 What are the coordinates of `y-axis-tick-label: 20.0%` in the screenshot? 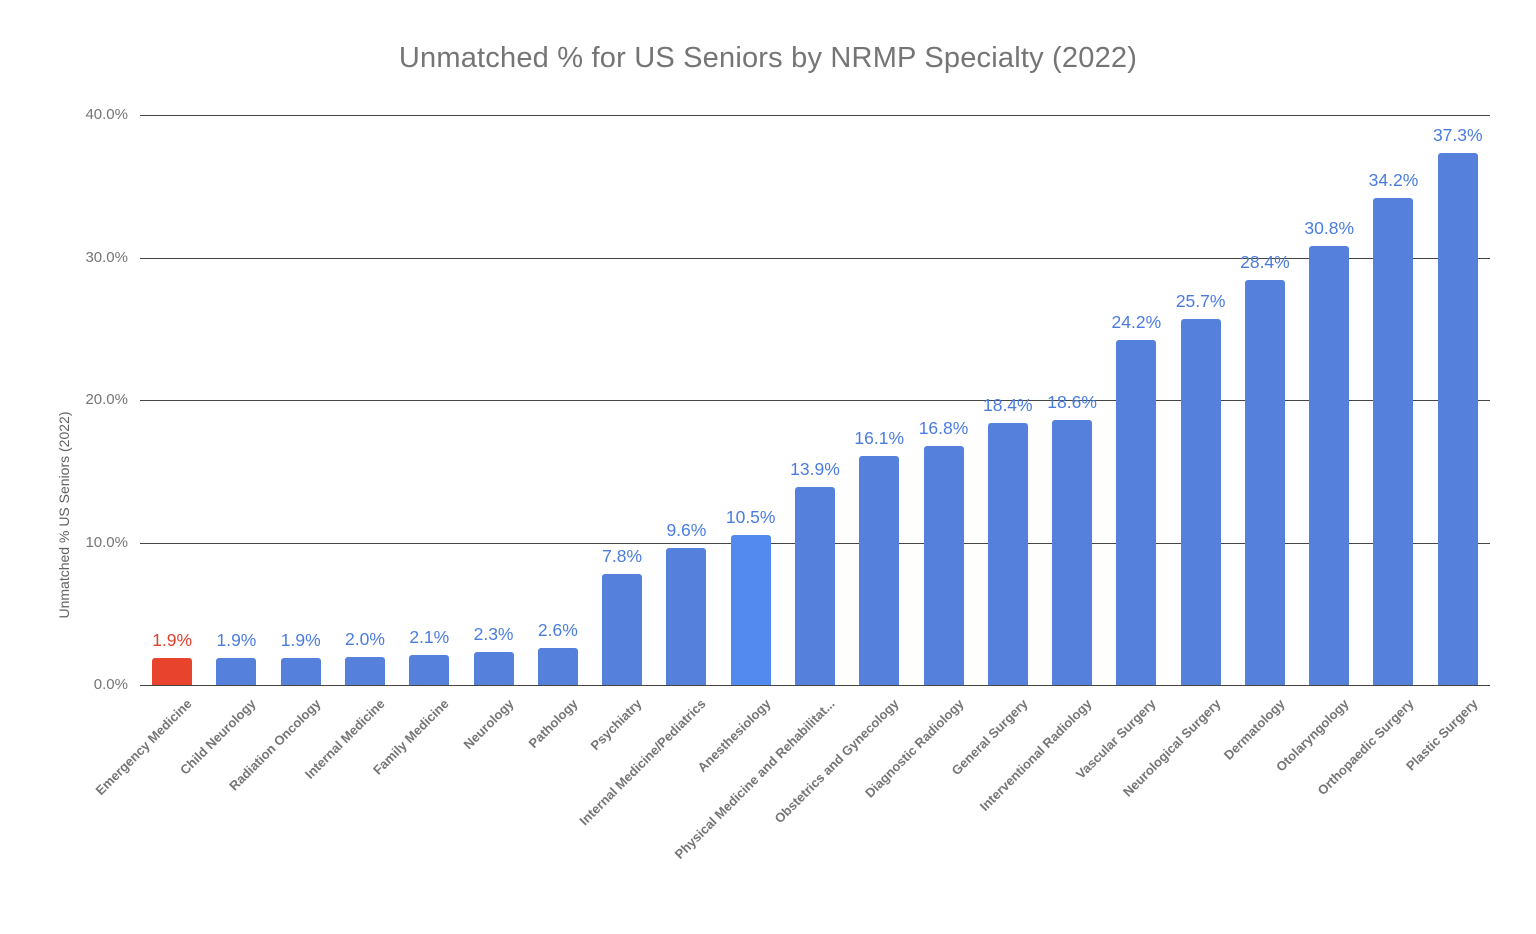 It's located at (106, 399).